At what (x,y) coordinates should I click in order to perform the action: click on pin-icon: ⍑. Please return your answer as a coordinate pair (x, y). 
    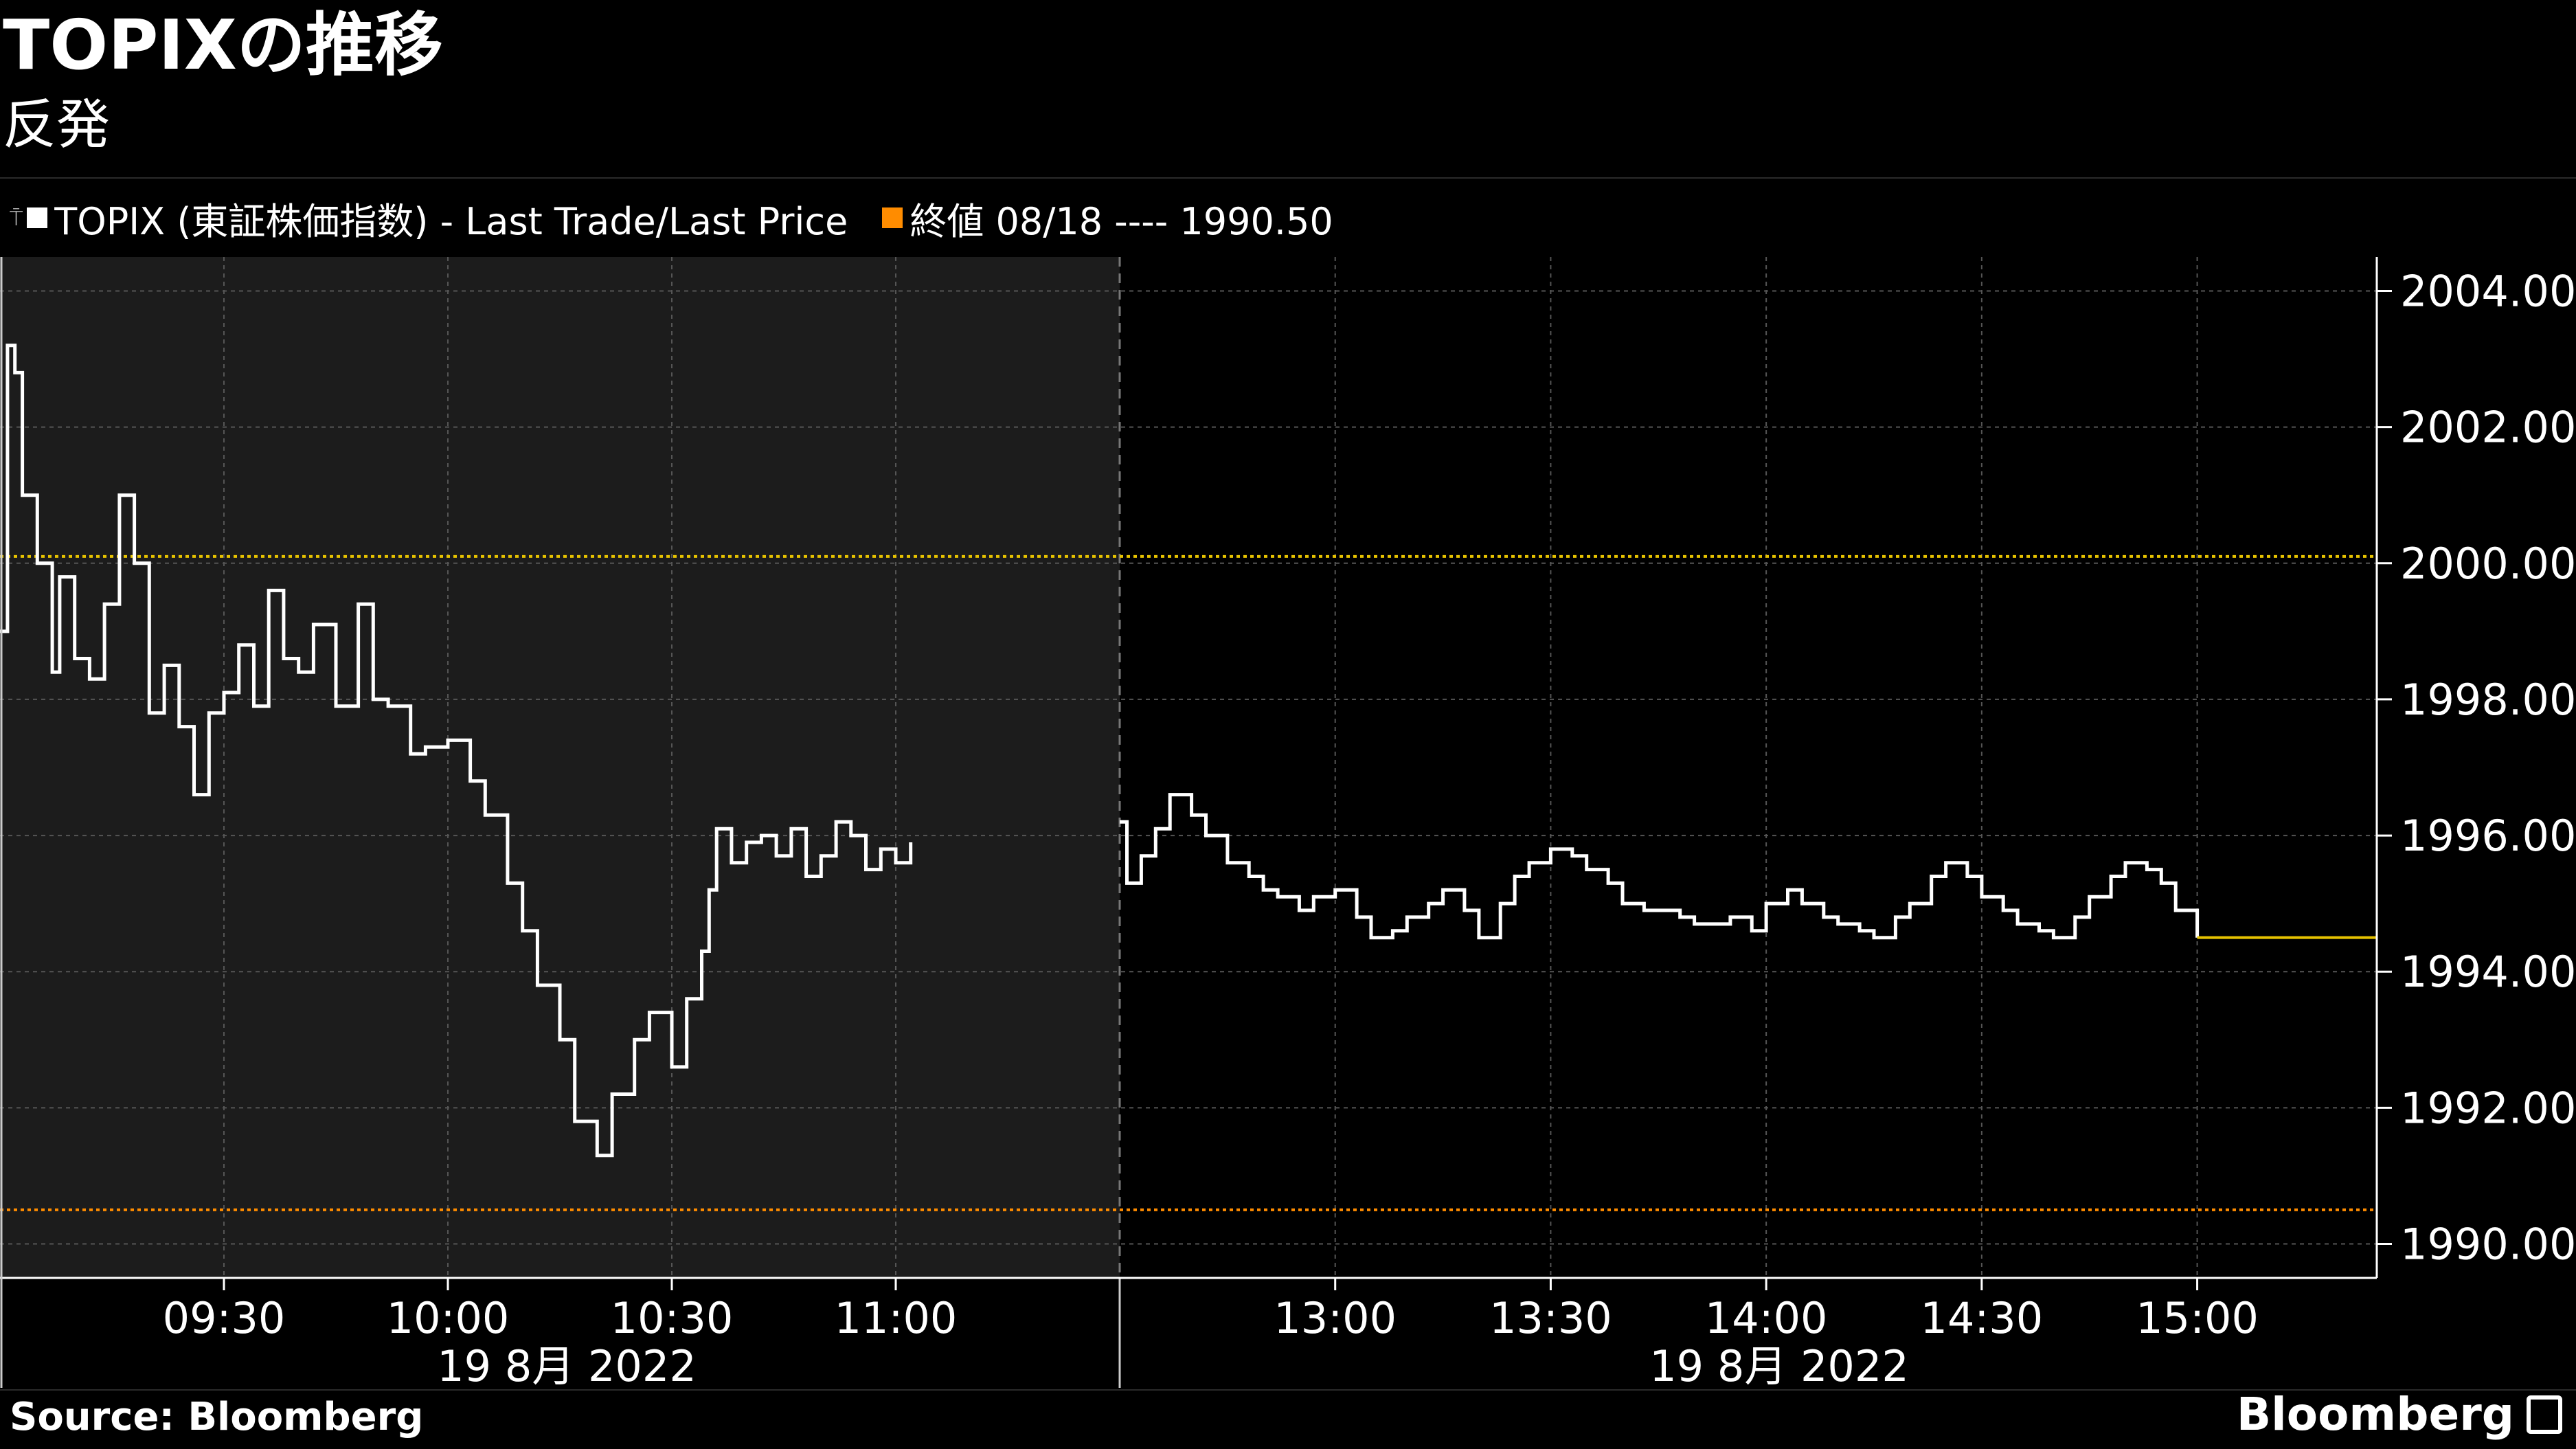
    Looking at the image, I should click on (16, 217).